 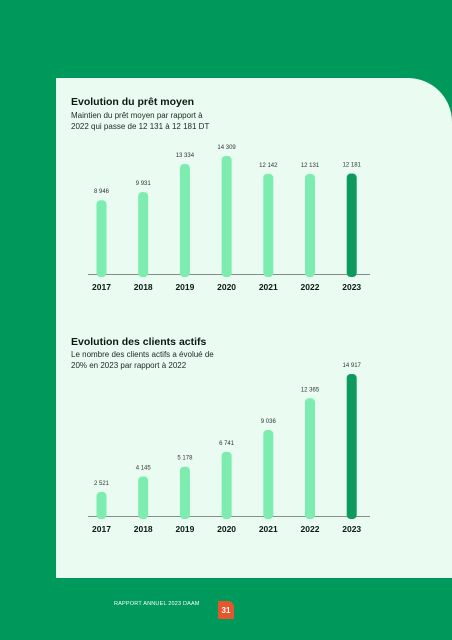 What do you see at coordinates (352, 166) in the screenshot?
I see `chart1-value-label: 12 181` at bounding box center [352, 166].